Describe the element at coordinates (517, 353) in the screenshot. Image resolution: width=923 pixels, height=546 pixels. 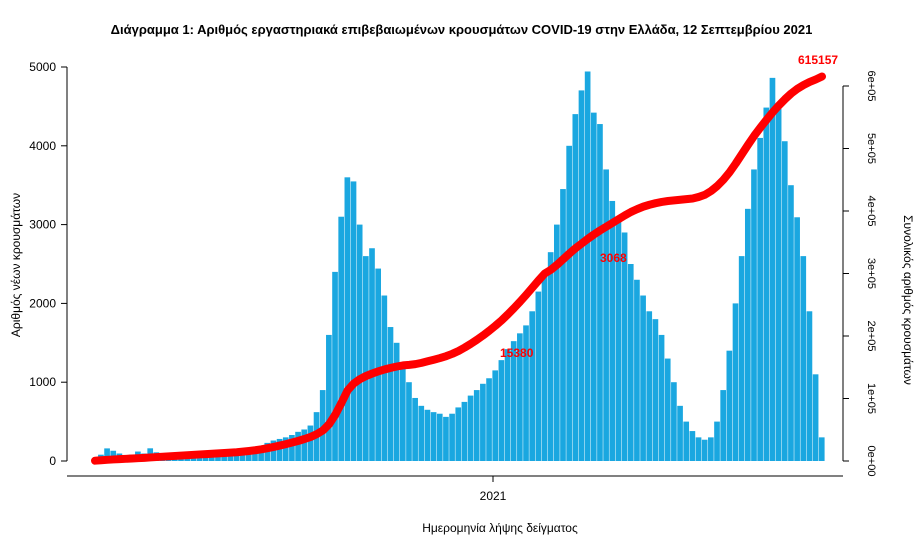
I see `annotation-15380: 15380` at that location.